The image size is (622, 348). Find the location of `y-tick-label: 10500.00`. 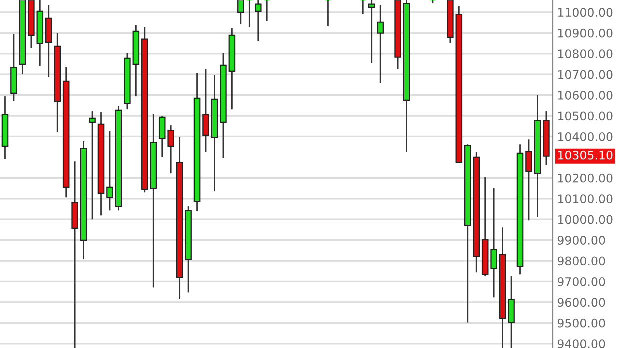

y-tick-label: 10500.00 is located at coordinates (585, 116).